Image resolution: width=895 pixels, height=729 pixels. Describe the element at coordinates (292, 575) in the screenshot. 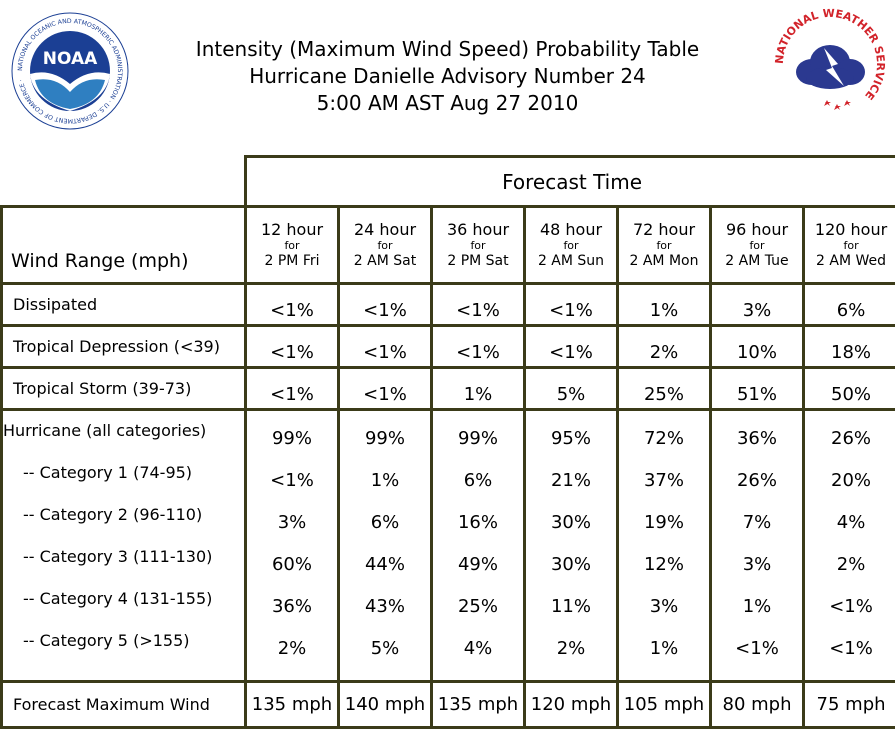

I see `table-cell: 60%` at that location.